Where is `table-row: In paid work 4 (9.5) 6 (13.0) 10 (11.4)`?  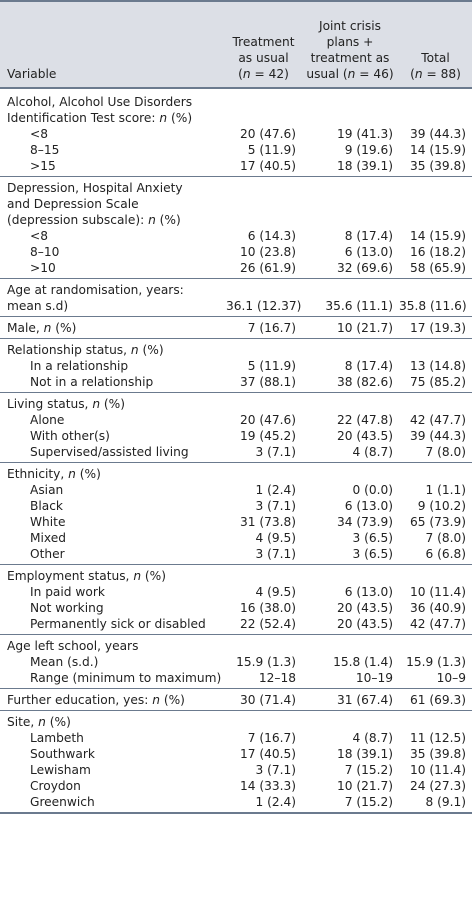 table-row: In paid work 4 (9.5) 6 (13.0) 10 (11.4) is located at coordinates (236, 592).